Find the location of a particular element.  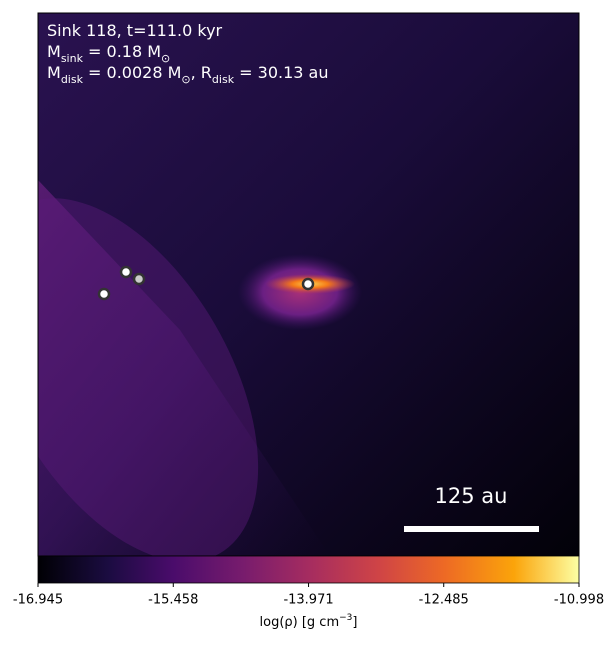

sinks is located at coordinates (206, 283).